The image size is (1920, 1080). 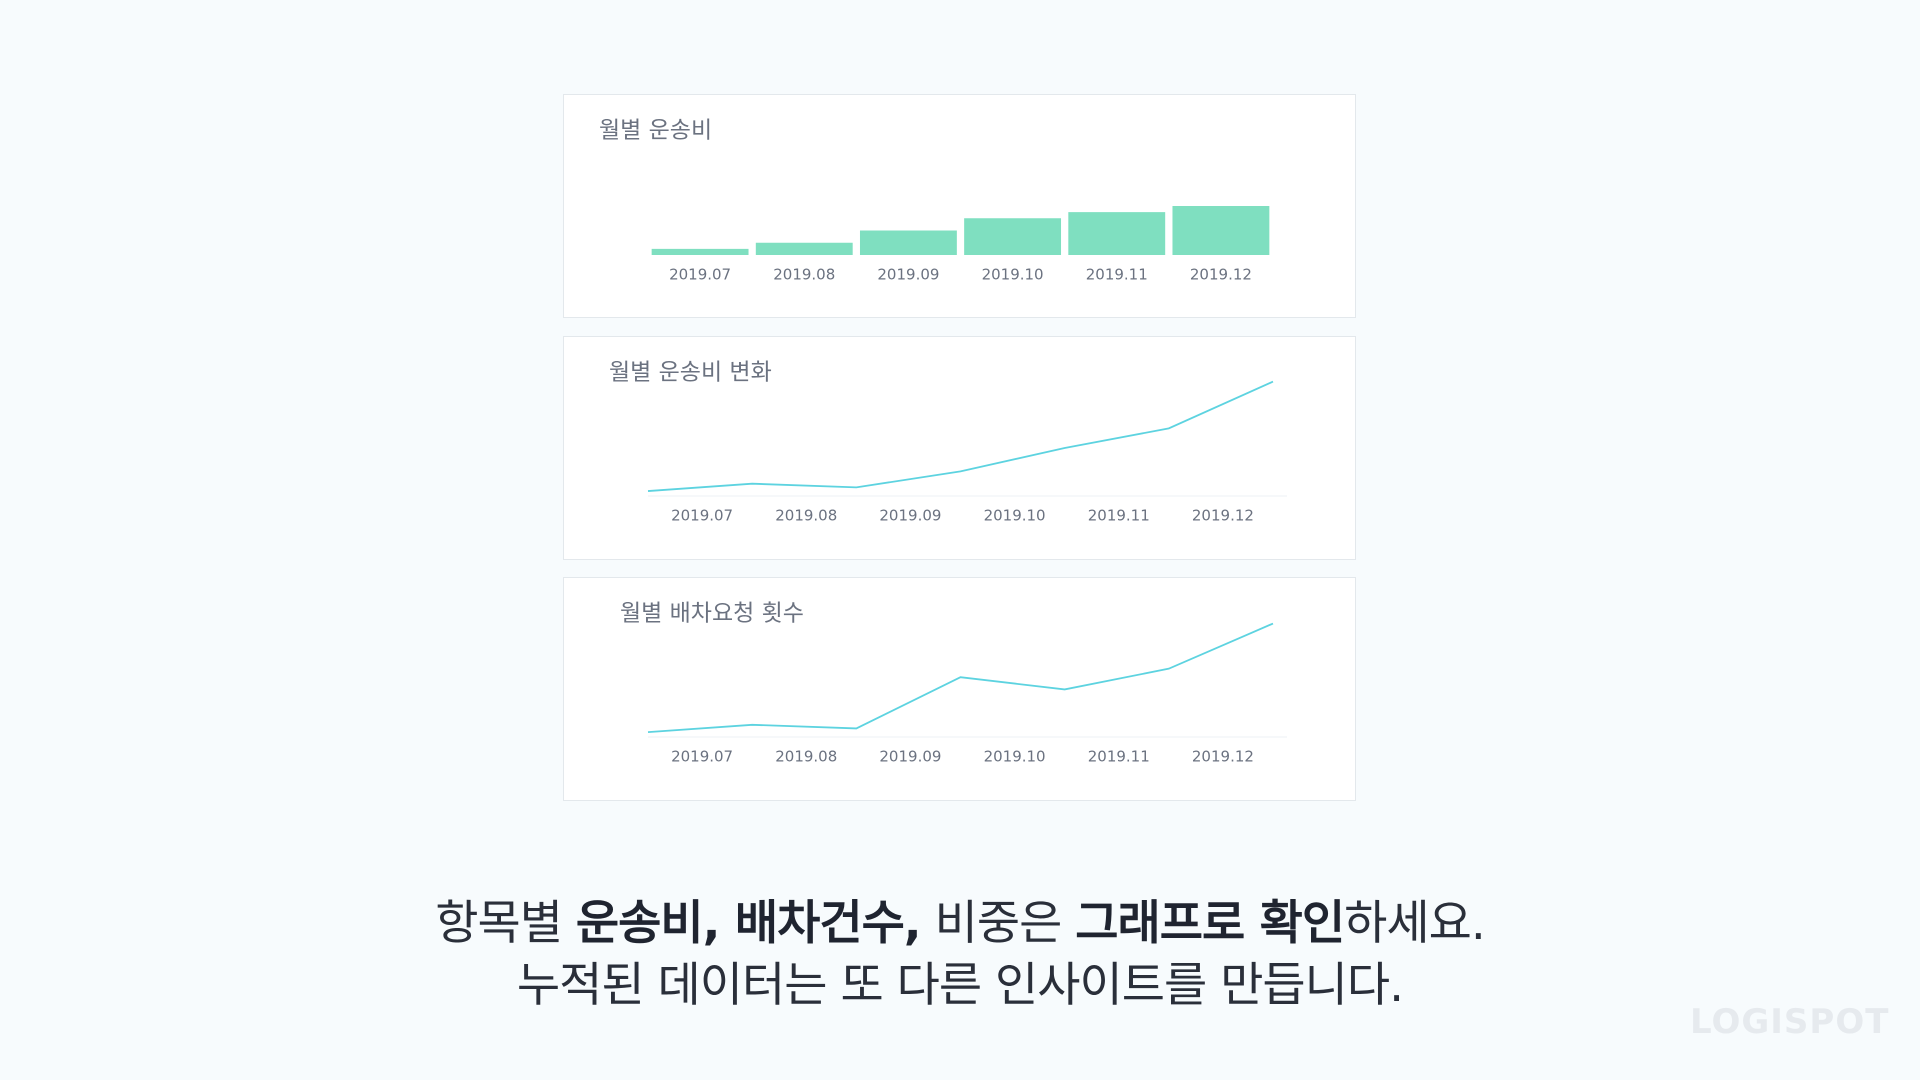 I want to click on caption-segment: 비중은, so click(x=998, y=923).